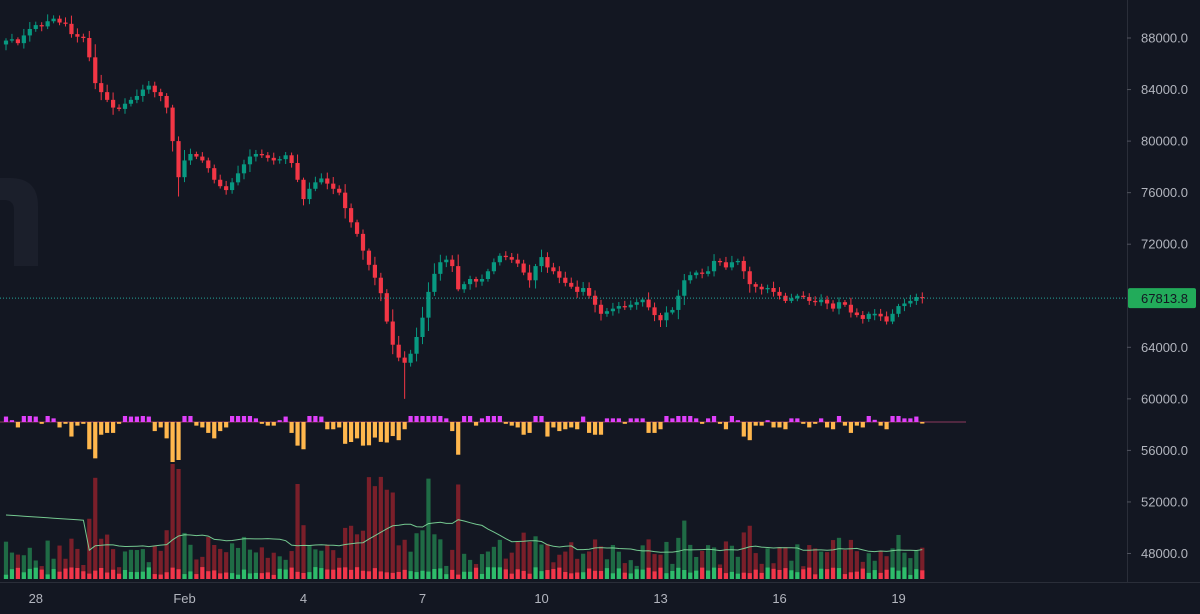 The width and height of the screenshot is (1200, 614). What do you see at coordinates (36, 598) in the screenshot?
I see `time-tick-label: 28` at bounding box center [36, 598].